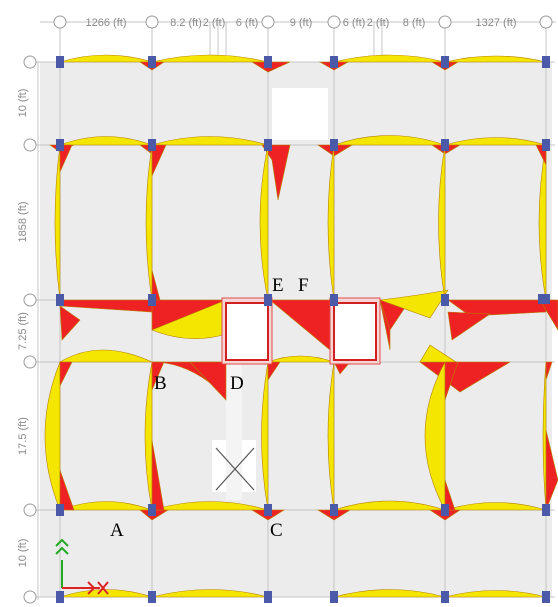 Image resolution: width=558 pixels, height=607 pixels. I want to click on opening-cross, so click(235, 469).